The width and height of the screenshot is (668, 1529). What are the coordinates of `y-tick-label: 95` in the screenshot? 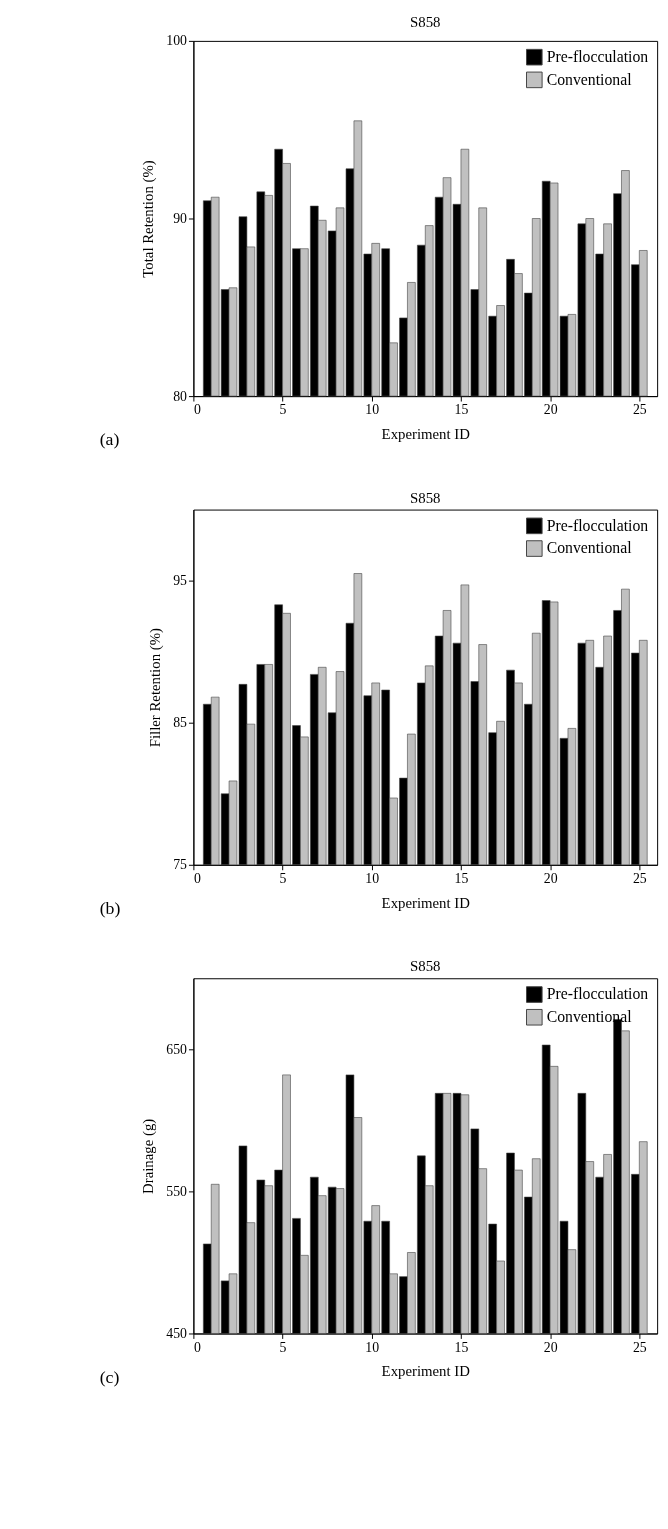 It's located at (180, 581).